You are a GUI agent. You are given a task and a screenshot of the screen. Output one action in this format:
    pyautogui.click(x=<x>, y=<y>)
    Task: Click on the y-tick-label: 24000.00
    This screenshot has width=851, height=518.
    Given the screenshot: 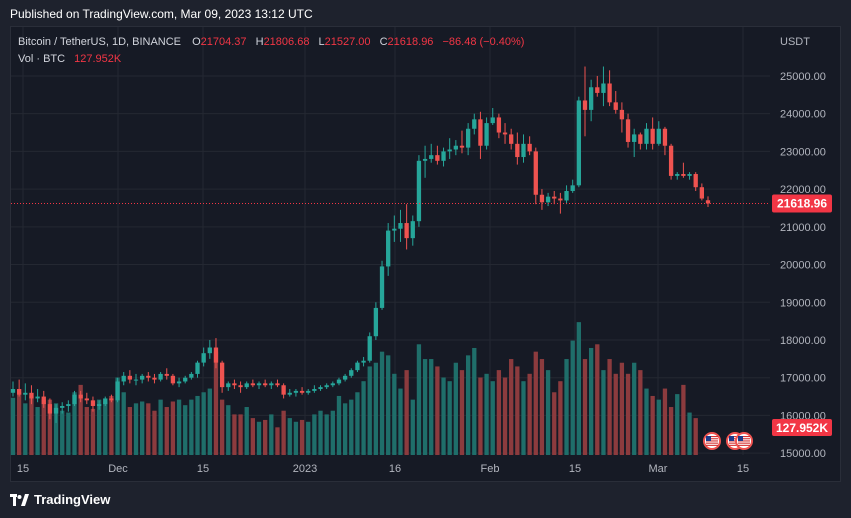 What is the action you would take?
    pyautogui.click(x=803, y=115)
    